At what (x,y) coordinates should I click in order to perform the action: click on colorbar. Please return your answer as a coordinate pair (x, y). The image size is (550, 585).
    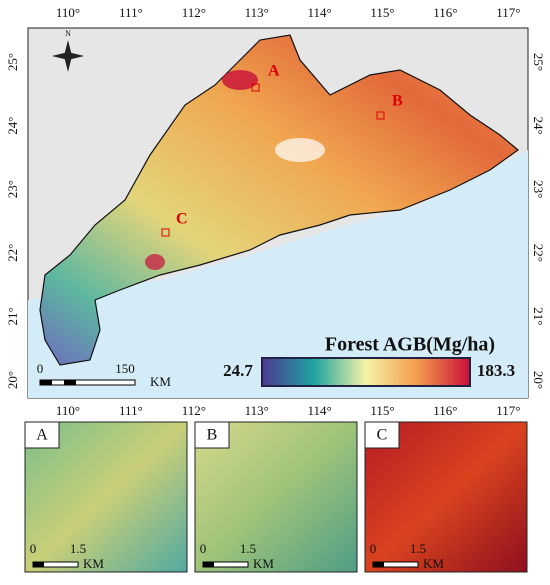
    Looking at the image, I should click on (366, 372).